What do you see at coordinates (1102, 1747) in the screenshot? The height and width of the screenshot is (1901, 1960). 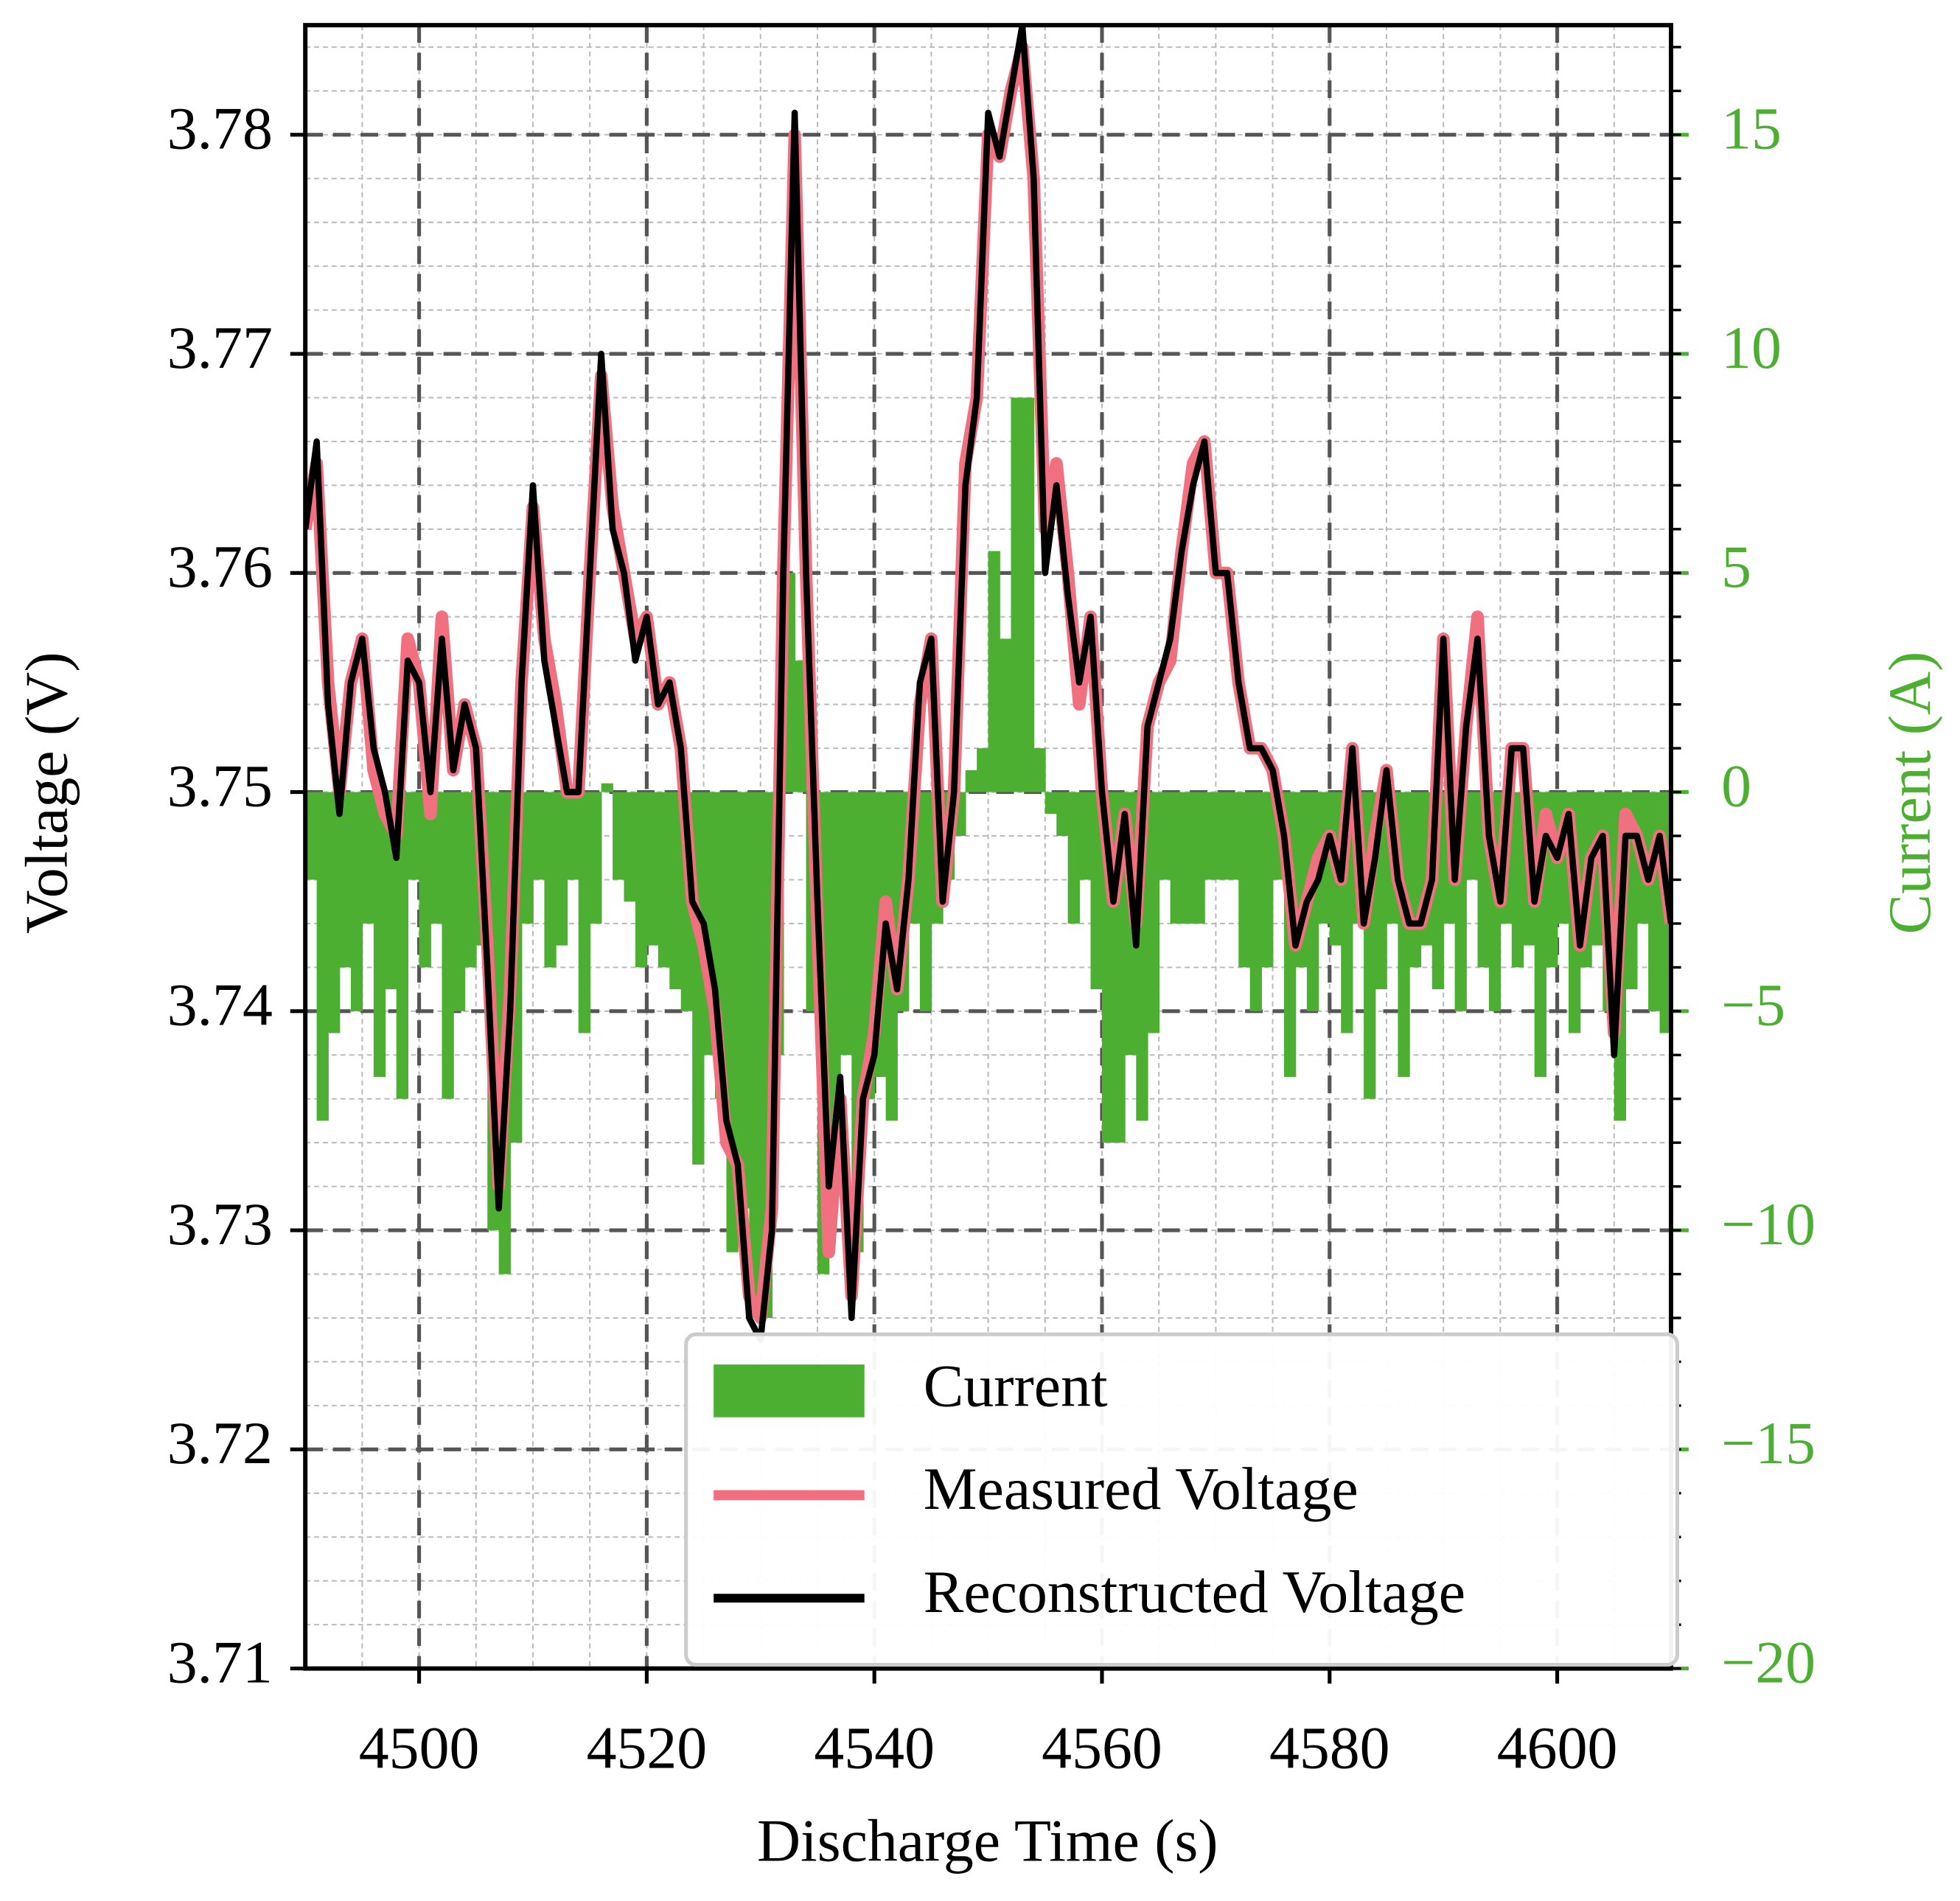 I see `x-tick-label: 4560` at bounding box center [1102, 1747].